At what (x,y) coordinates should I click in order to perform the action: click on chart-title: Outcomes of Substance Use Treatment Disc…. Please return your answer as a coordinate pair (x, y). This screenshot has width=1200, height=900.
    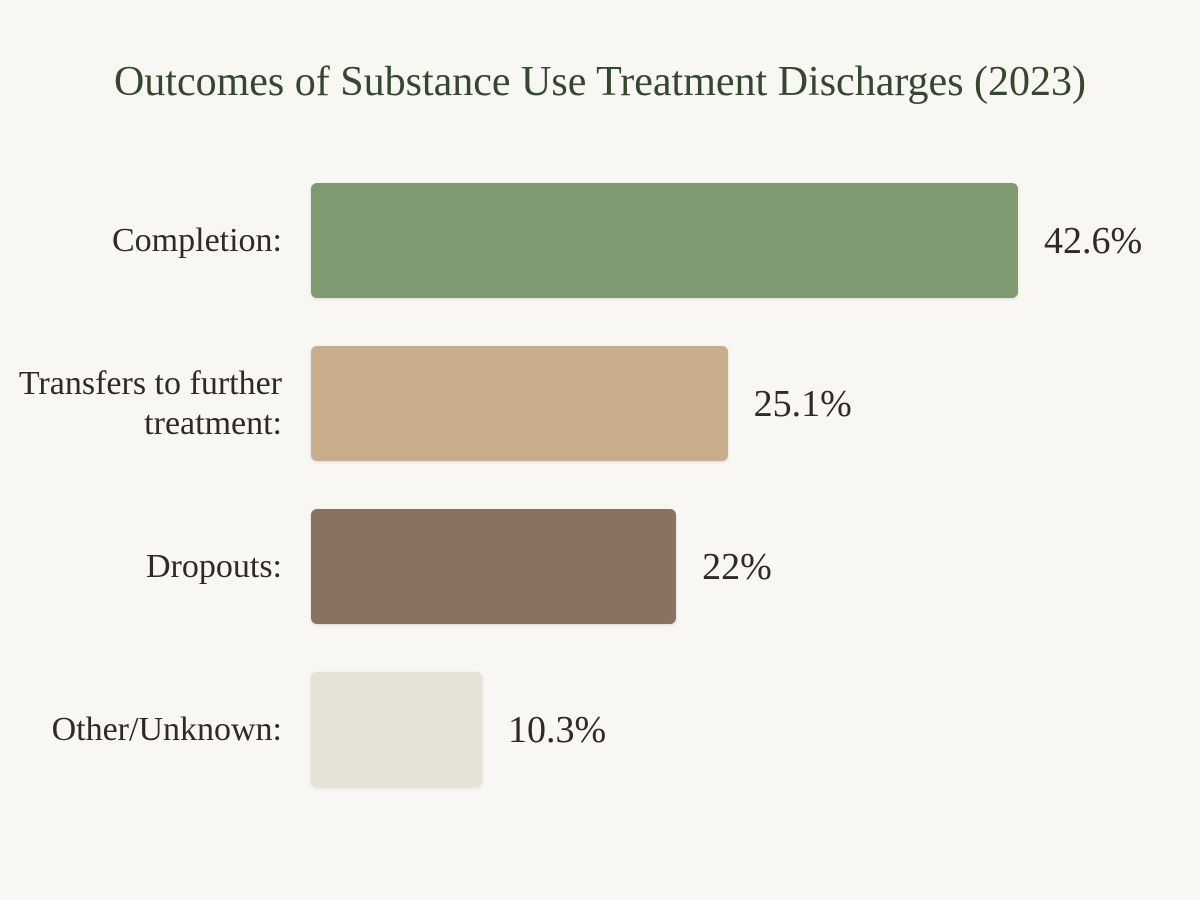
    Looking at the image, I should click on (600, 82).